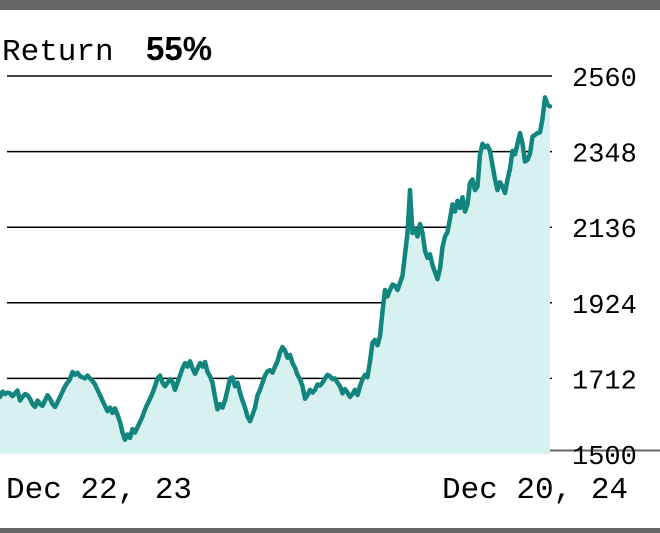 The width and height of the screenshot is (660, 533). I want to click on y-tick-label: 1924, so click(604, 307).